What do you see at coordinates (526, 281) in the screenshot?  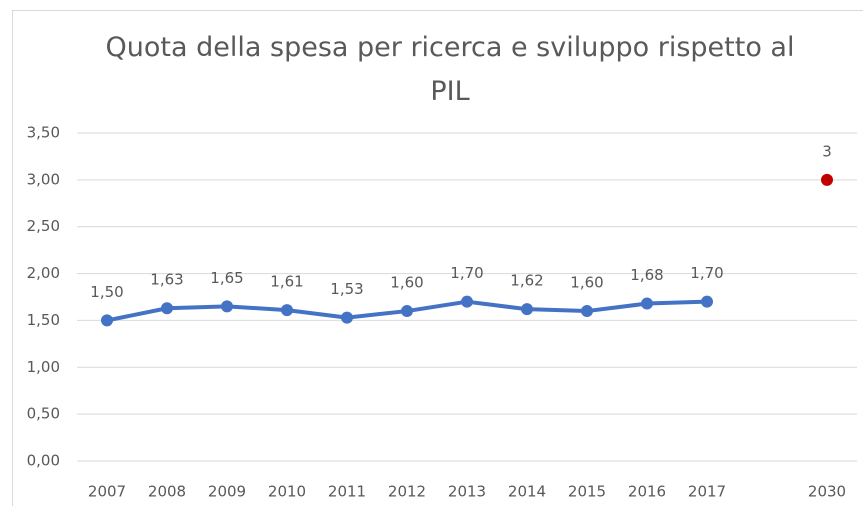 I see `data-label: 1,62` at bounding box center [526, 281].